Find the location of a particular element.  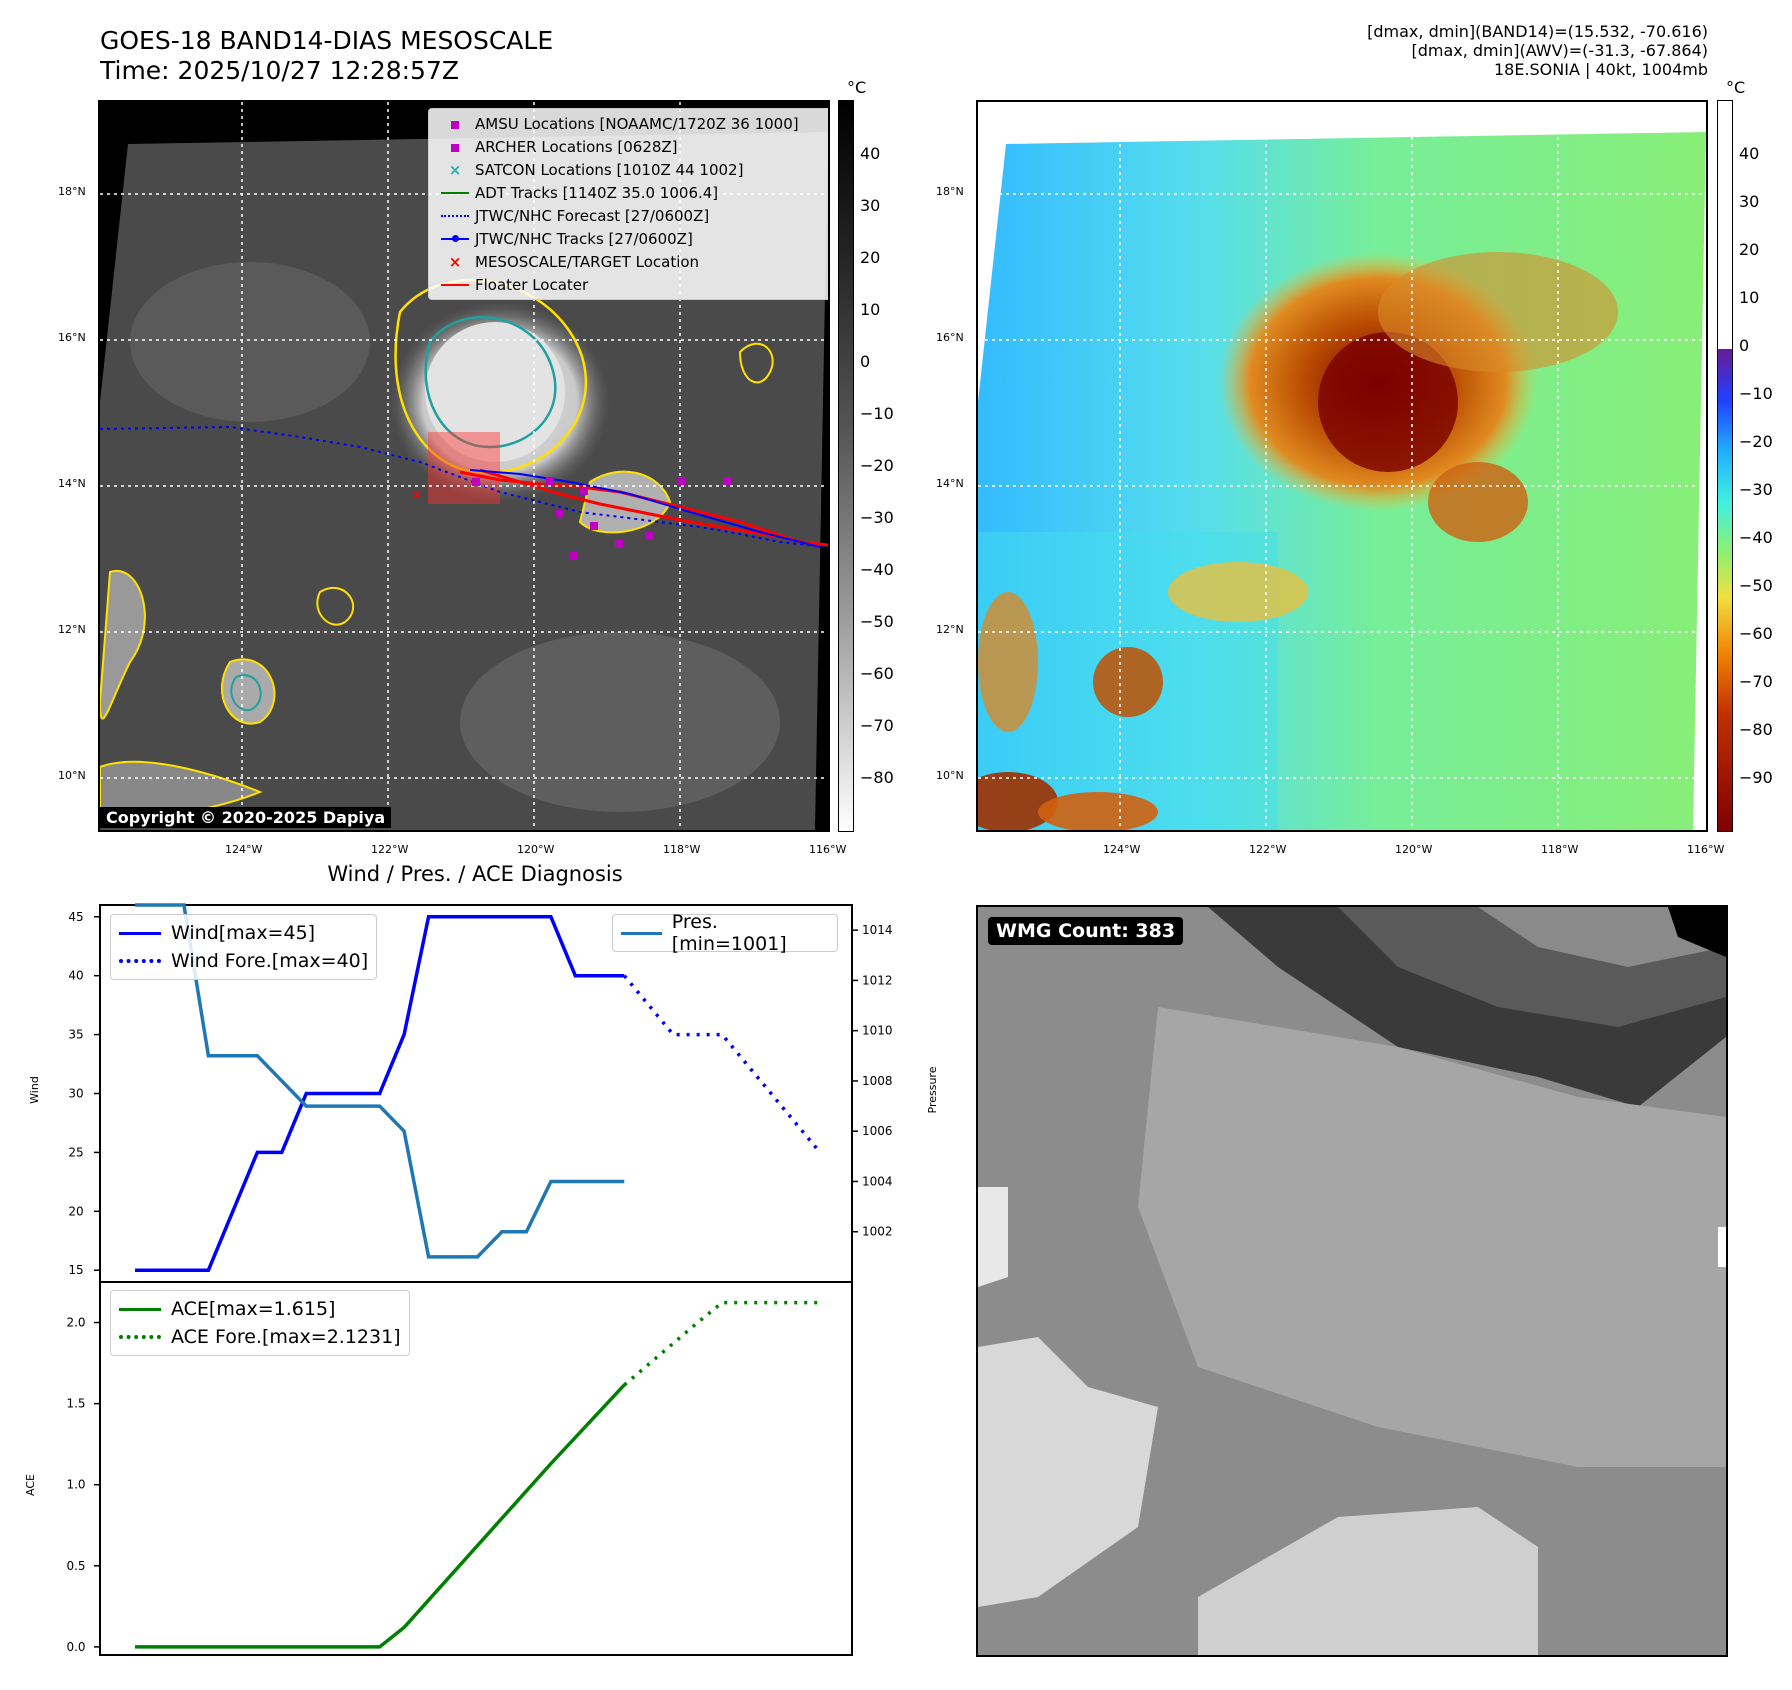

legend-item-wind: Wind[max=45] is located at coordinates (243, 933).